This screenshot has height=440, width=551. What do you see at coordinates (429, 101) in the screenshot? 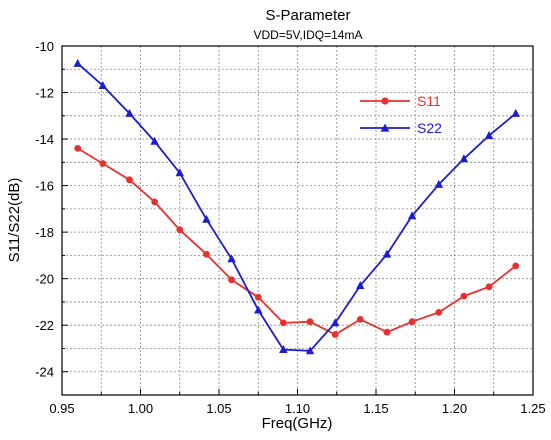
I see `legend-s11-label: S11` at bounding box center [429, 101].